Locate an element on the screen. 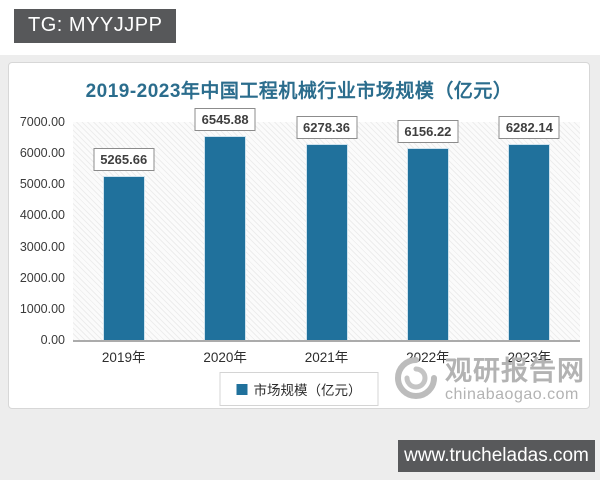 The height and width of the screenshot is (480, 600). website-badge: www.trucheladas.com is located at coordinates (496, 456).